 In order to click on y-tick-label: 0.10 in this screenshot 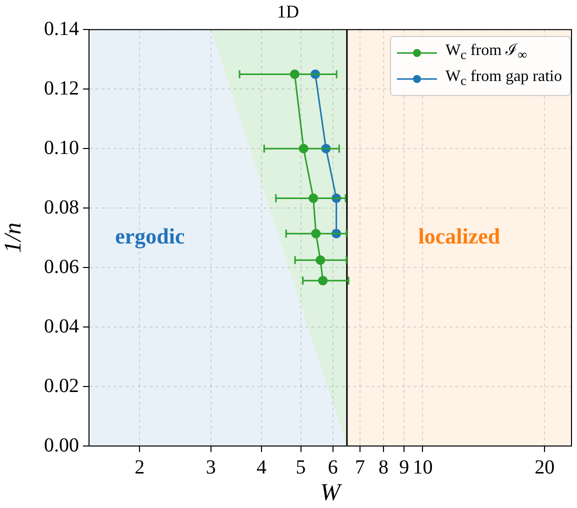, I will do `click(61, 147)`.